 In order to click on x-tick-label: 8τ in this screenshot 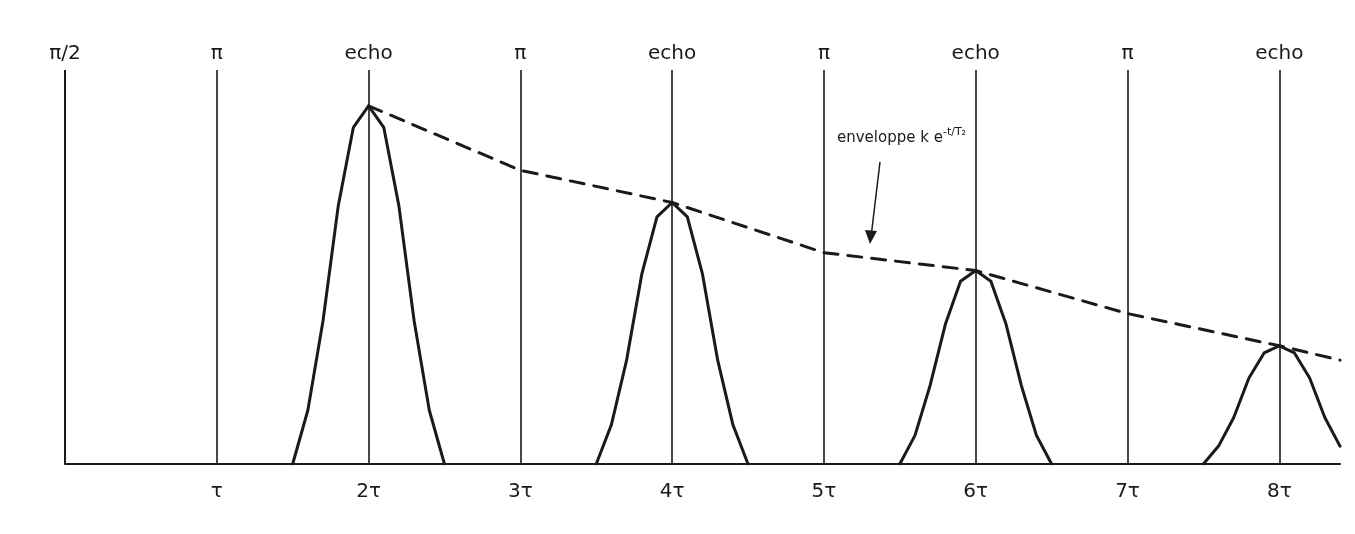, I will do `click(1279, 490)`.